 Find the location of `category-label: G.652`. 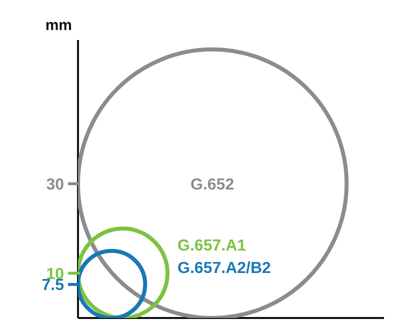

category-label: G.652 is located at coordinates (212, 185).